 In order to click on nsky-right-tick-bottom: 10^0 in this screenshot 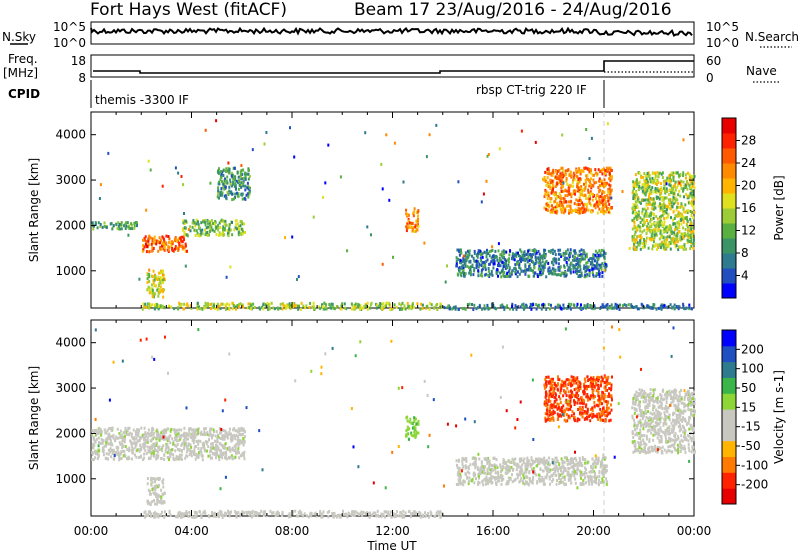, I will do `click(722, 43)`.